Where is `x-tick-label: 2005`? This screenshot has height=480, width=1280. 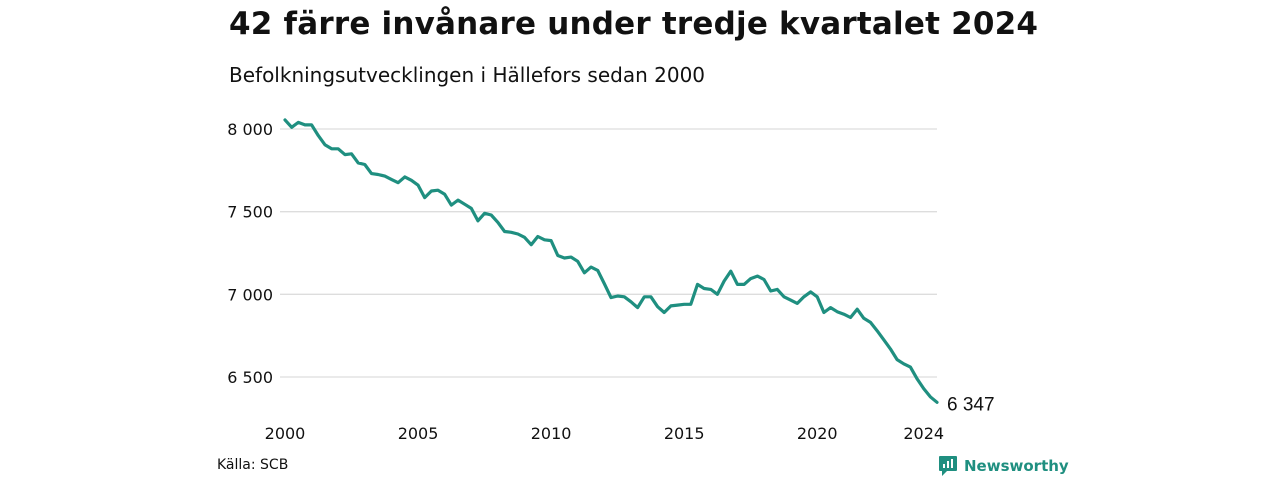
x-tick-label: 2005 is located at coordinates (418, 433).